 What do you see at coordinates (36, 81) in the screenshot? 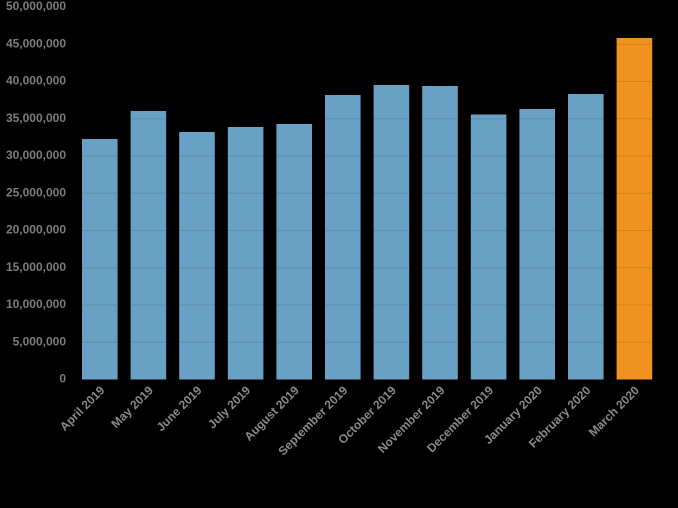
I see `svg-text: 40,000,000` at bounding box center [36, 81].